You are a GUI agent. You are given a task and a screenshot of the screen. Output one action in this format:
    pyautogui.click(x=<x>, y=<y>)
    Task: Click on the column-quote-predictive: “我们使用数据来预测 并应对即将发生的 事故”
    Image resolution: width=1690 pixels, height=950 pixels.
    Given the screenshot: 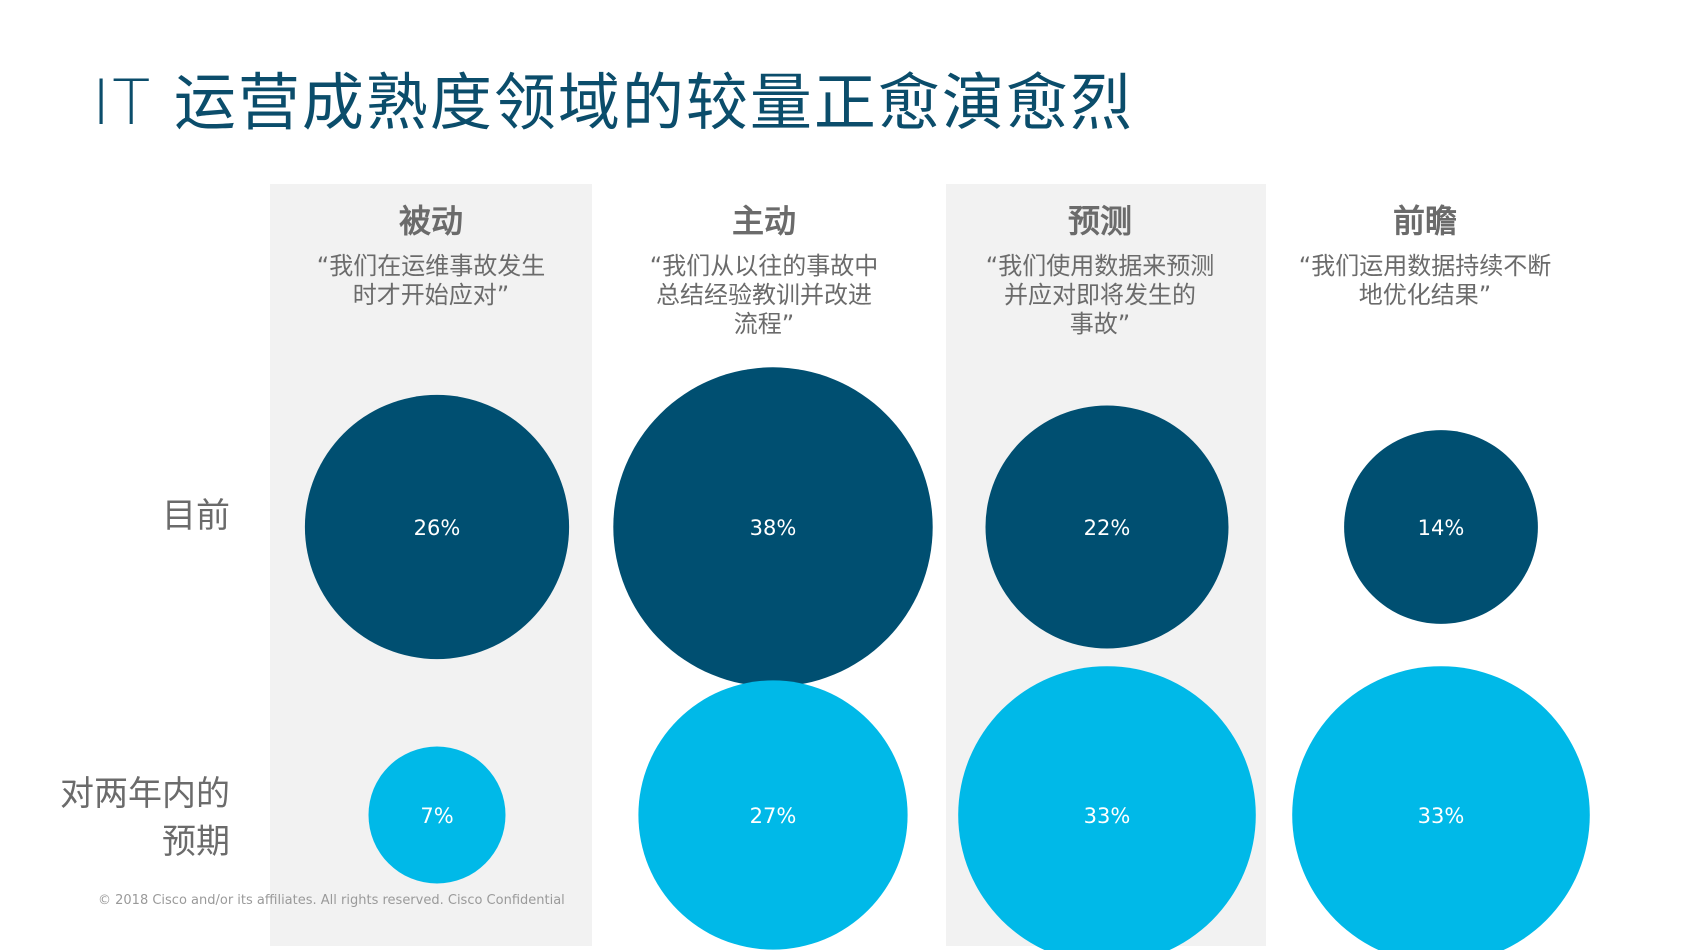 What is the action you would take?
    pyautogui.click(x=1100, y=295)
    